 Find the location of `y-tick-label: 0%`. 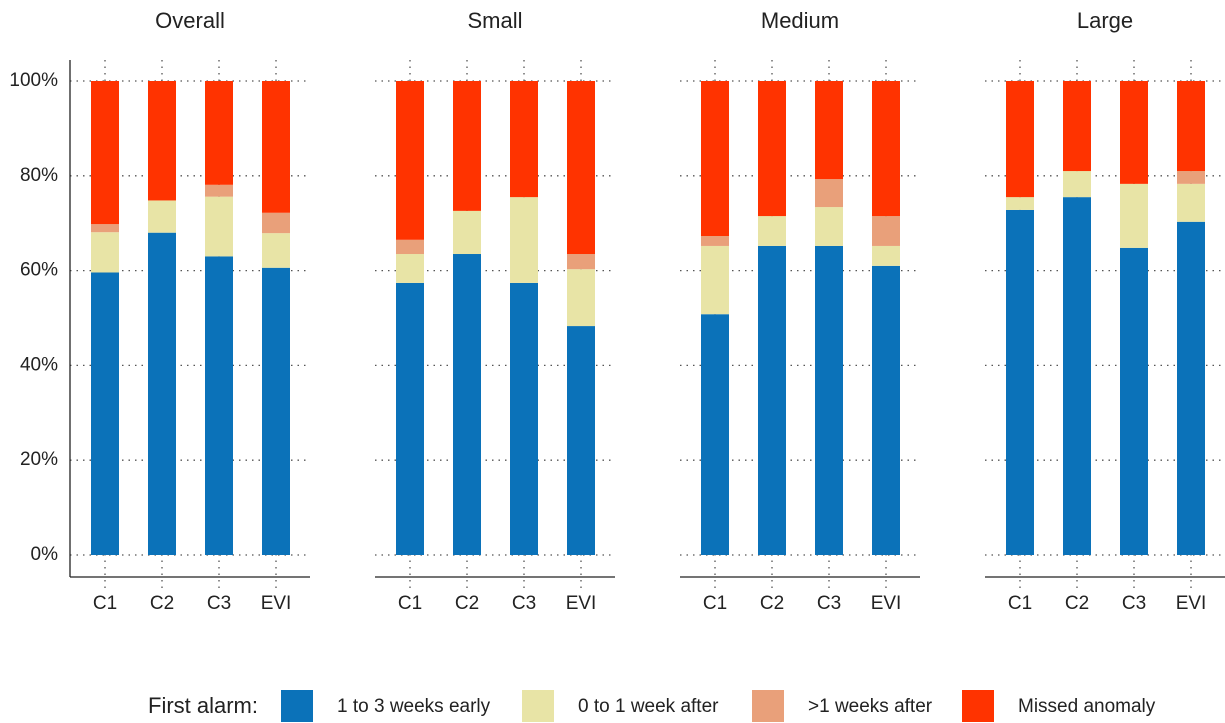

y-tick-label: 0% is located at coordinates (45, 554).